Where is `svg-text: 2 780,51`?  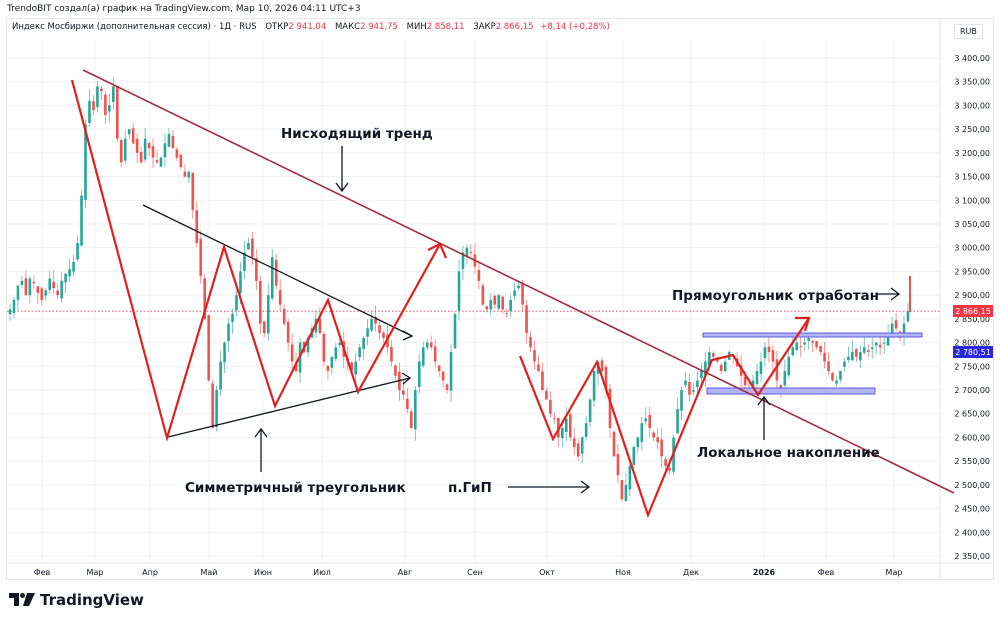 svg-text: 2 780,51 is located at coordinates (973, 352).